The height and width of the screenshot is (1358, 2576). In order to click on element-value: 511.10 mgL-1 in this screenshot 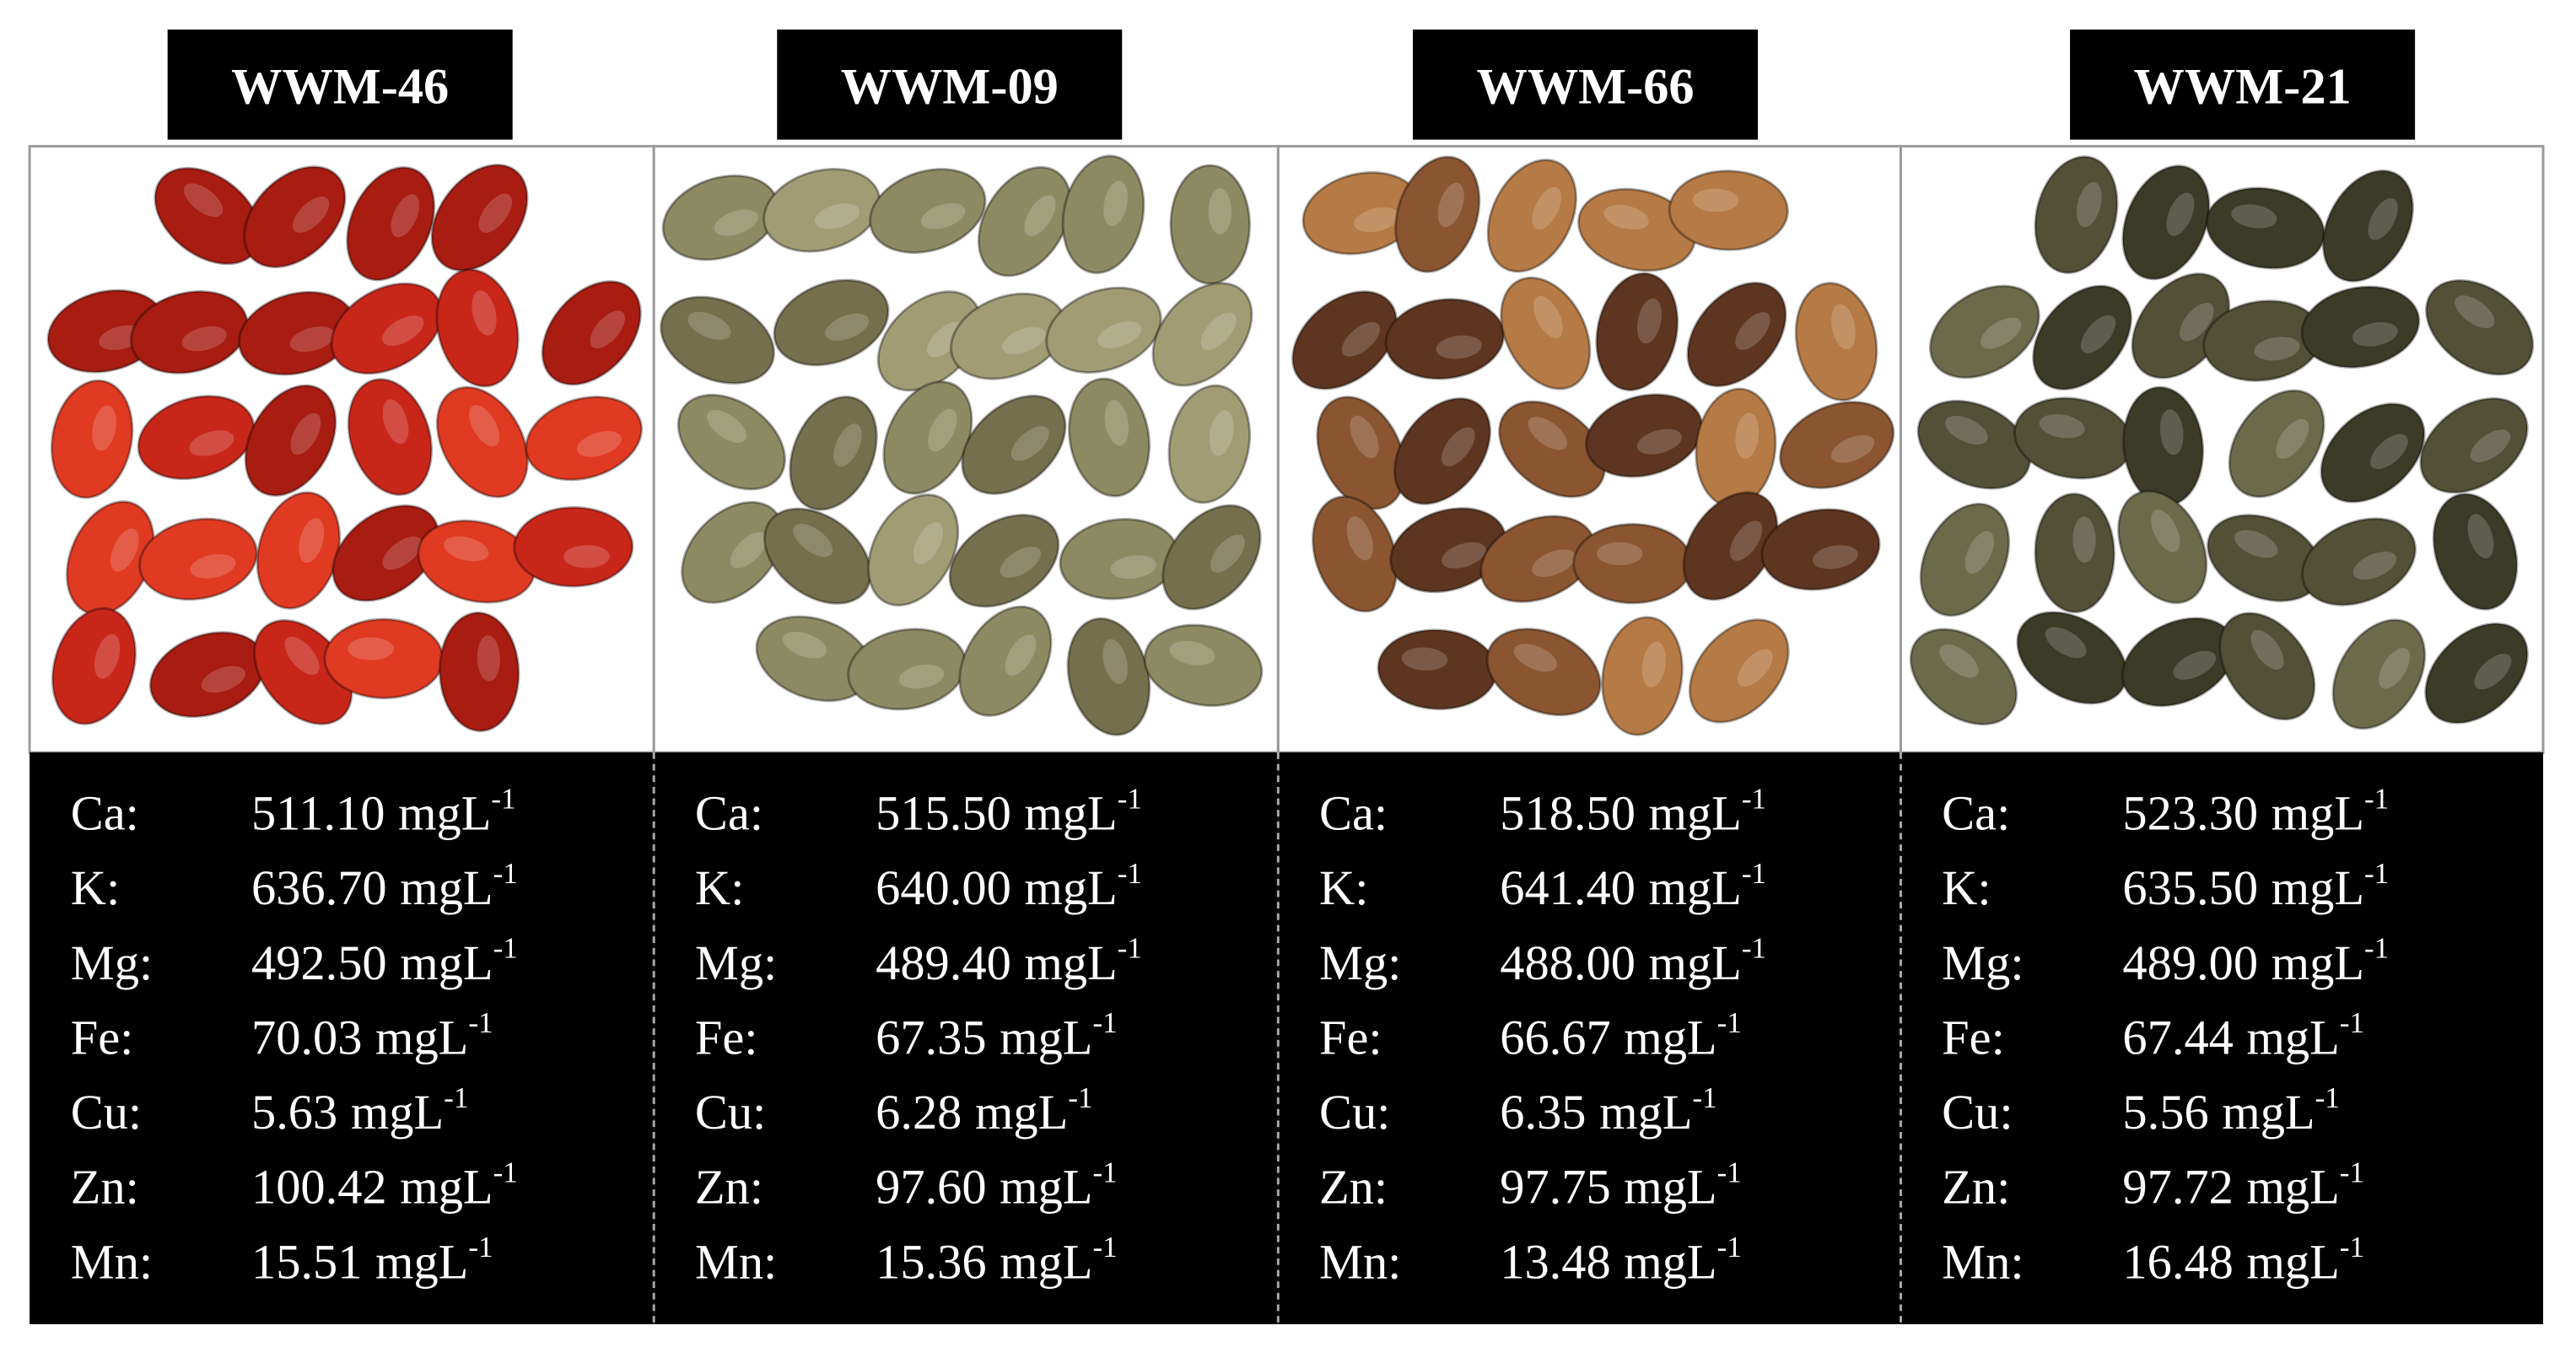, I will do `click(383, 811)`.